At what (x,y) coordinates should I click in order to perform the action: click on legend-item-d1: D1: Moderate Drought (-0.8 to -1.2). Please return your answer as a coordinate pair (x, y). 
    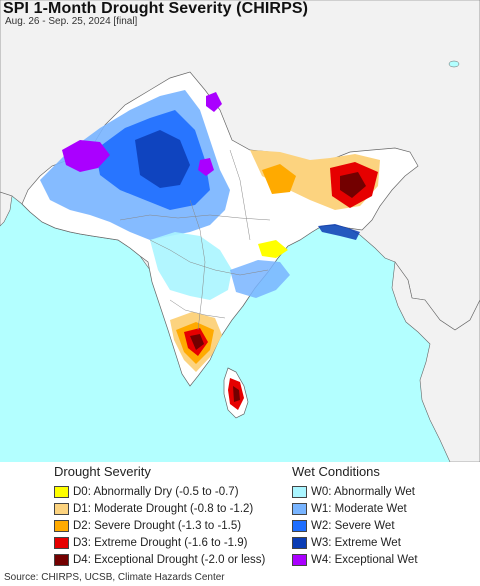
    Looking at the image, I should click on (159, 508).